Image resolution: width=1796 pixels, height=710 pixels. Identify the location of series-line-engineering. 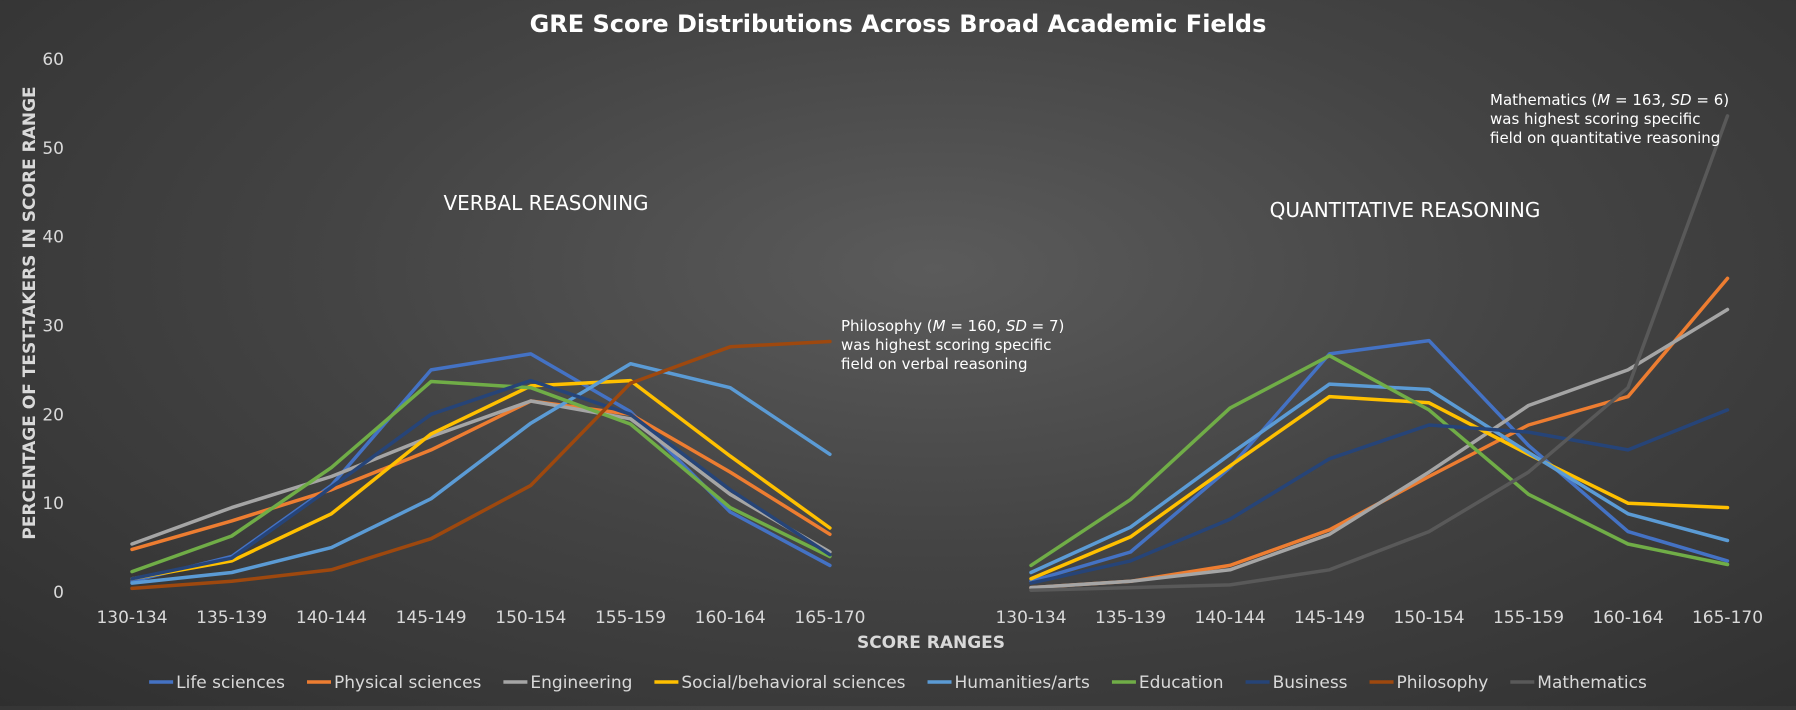
(481, 476).